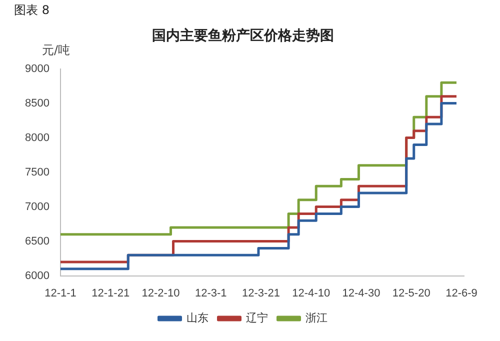 The image size is (500, 341). Describe the element at coordinates (261, 293) in the screenshot. I see `x-tick-label: 12-3-21` at that location.